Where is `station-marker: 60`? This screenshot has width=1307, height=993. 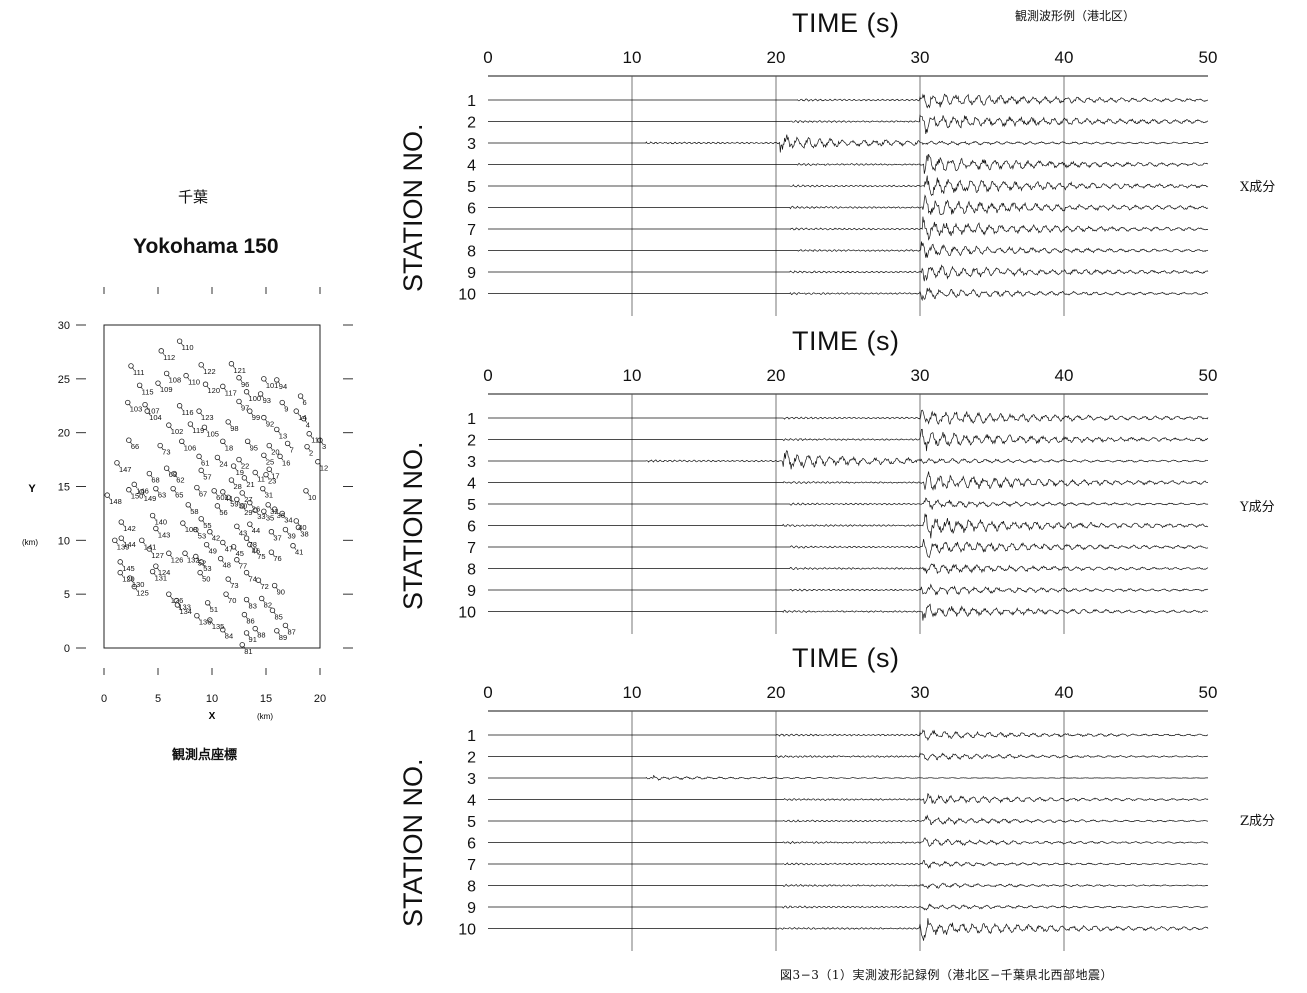
station-marker: 60 is located at coordinates (218, 495).